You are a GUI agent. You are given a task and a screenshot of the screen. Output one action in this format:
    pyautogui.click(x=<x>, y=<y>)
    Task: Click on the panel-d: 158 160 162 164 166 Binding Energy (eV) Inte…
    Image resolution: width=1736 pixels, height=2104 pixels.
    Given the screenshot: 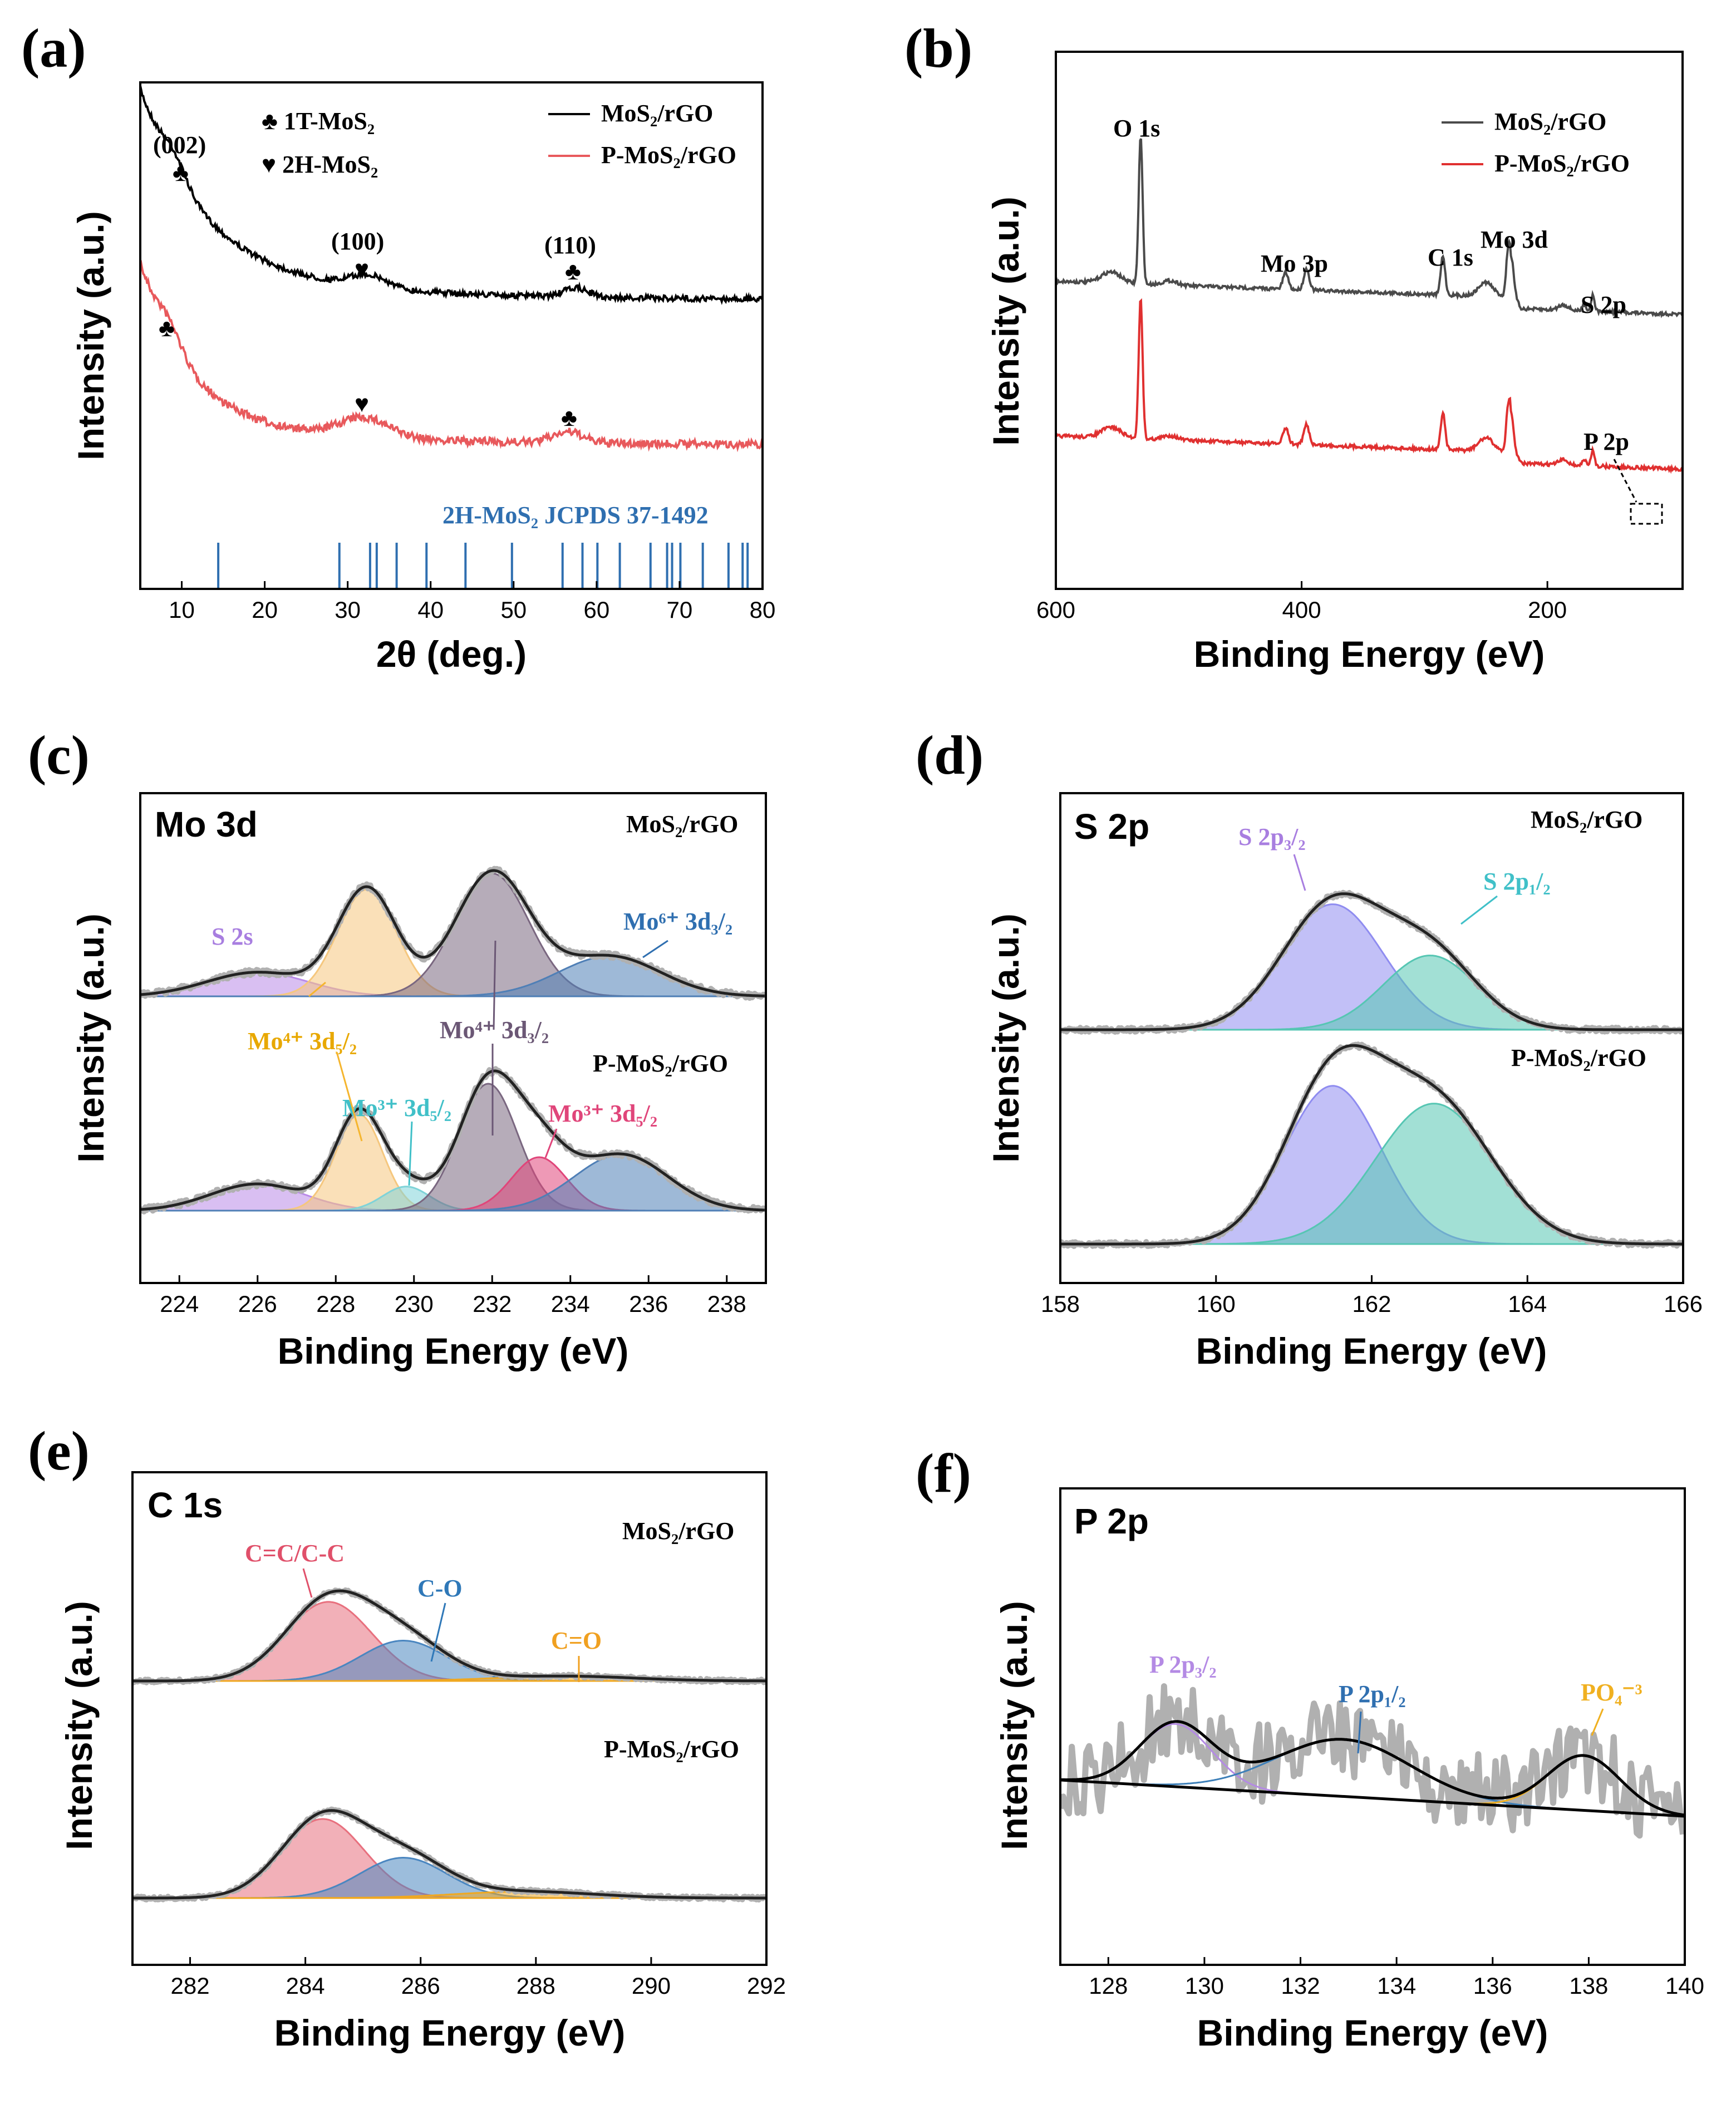 What is the action you would take?
    pyautogui.click(x=1344, y=1081)
    